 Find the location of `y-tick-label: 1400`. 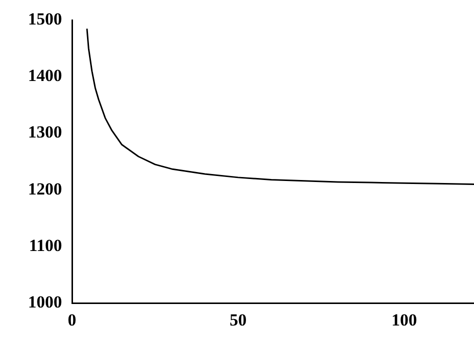

y-tick-label: 1400 is located at coordinates (45, 76).